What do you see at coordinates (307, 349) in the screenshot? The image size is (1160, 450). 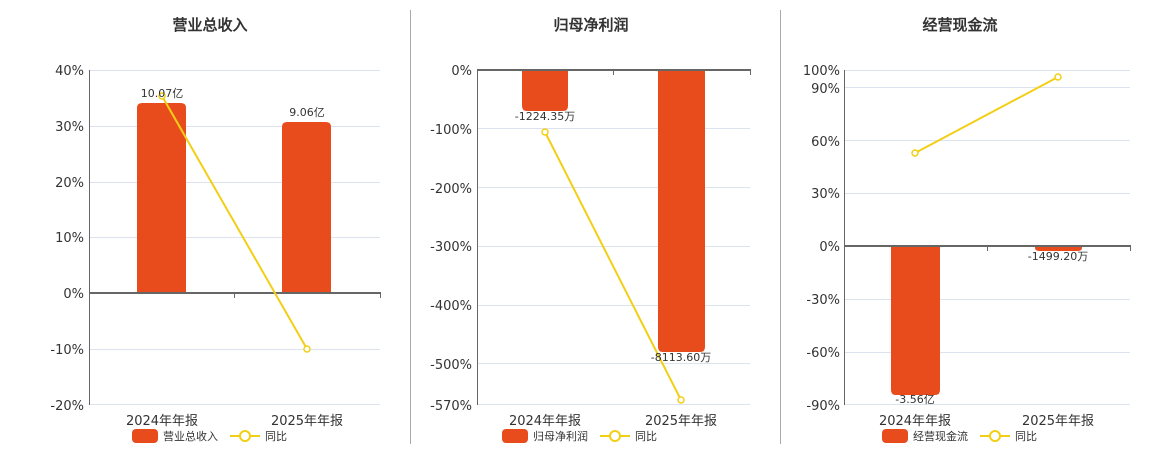 I see `yoy-point-2025` at bounding box center [307, 349].